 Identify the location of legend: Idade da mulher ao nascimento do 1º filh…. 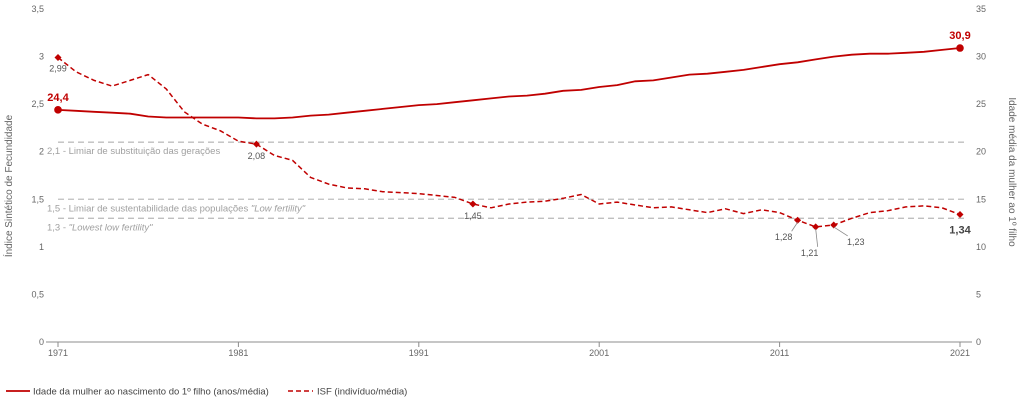
(206, 392).